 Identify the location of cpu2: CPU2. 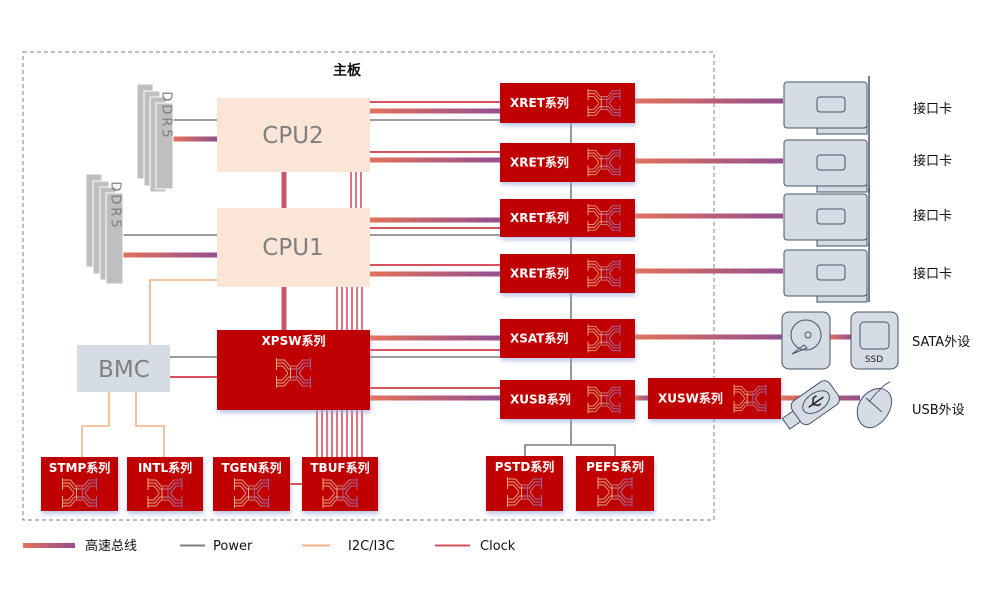
(293, 135).